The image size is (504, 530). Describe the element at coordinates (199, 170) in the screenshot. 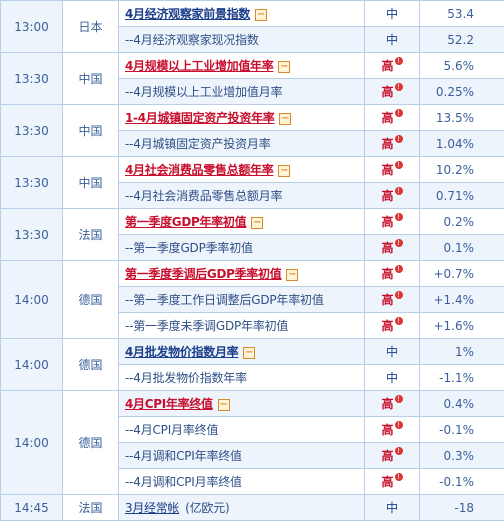

I see `event-title-link: 4月社会消费品零售总额年率` at that location.